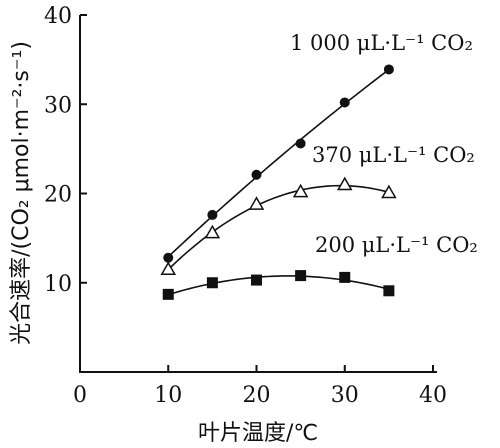 The height and width of the screenshot is (448, 500). I want to click on x-tick-label-20: 20, so click(257, 395).